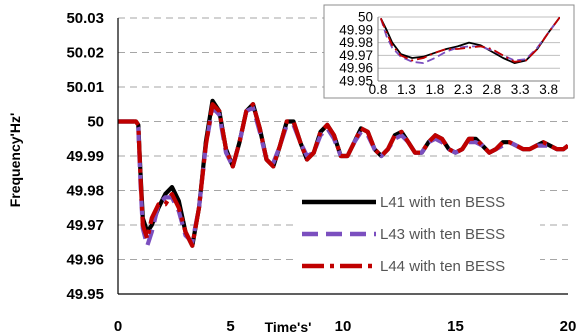 The image size is (579, 334). What do you see at coordinates (356, 42) in the screenshot?
I see `inset-y-tick-label: 49.98` at bounding box center [356, 42].